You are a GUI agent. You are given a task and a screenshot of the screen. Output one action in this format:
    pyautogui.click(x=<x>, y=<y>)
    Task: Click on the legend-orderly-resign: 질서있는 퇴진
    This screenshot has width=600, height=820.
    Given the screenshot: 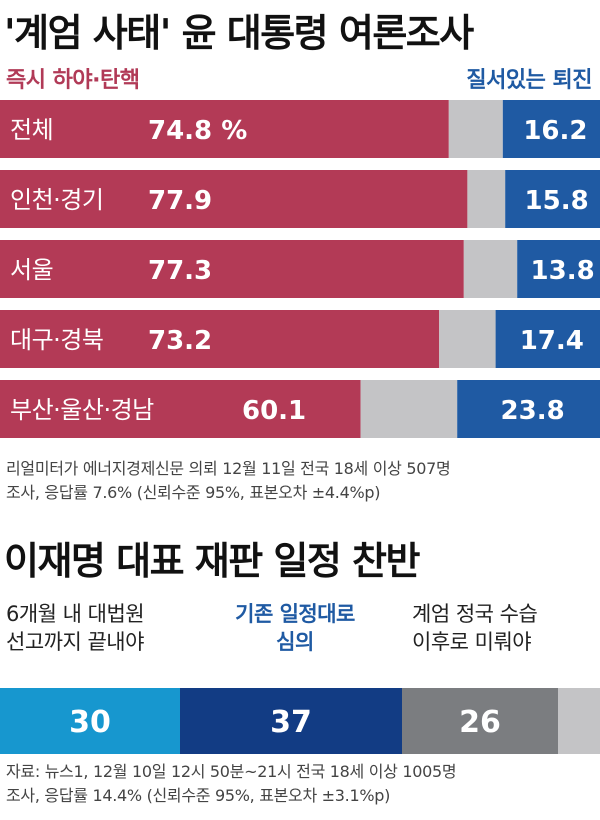 What is the action you would take?
    pyautogui.click(x=529, y=80)
    